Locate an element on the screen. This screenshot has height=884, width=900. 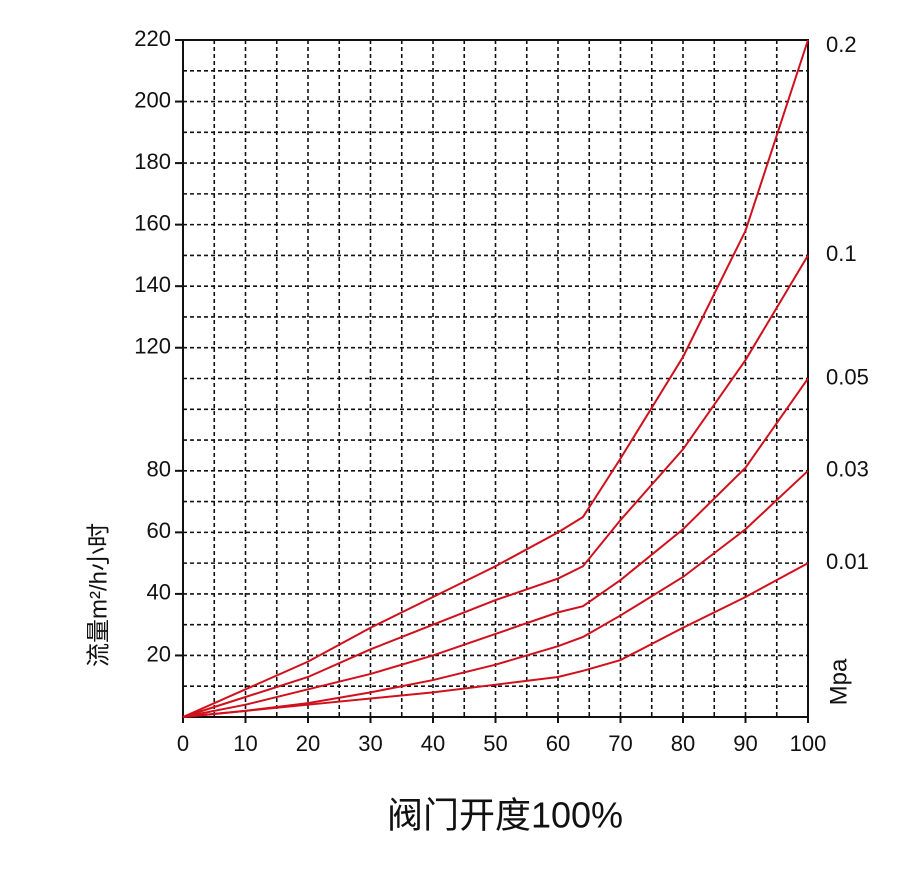
y-tick-label: 220 is located at coordinates (152, 38).